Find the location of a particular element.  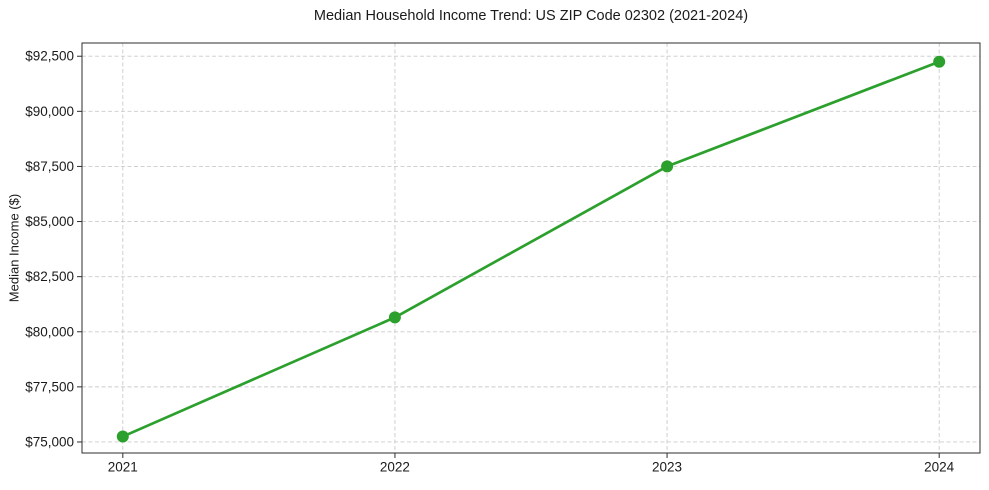

y-tick-label: $75,000 is located at coordinates (49, 441).